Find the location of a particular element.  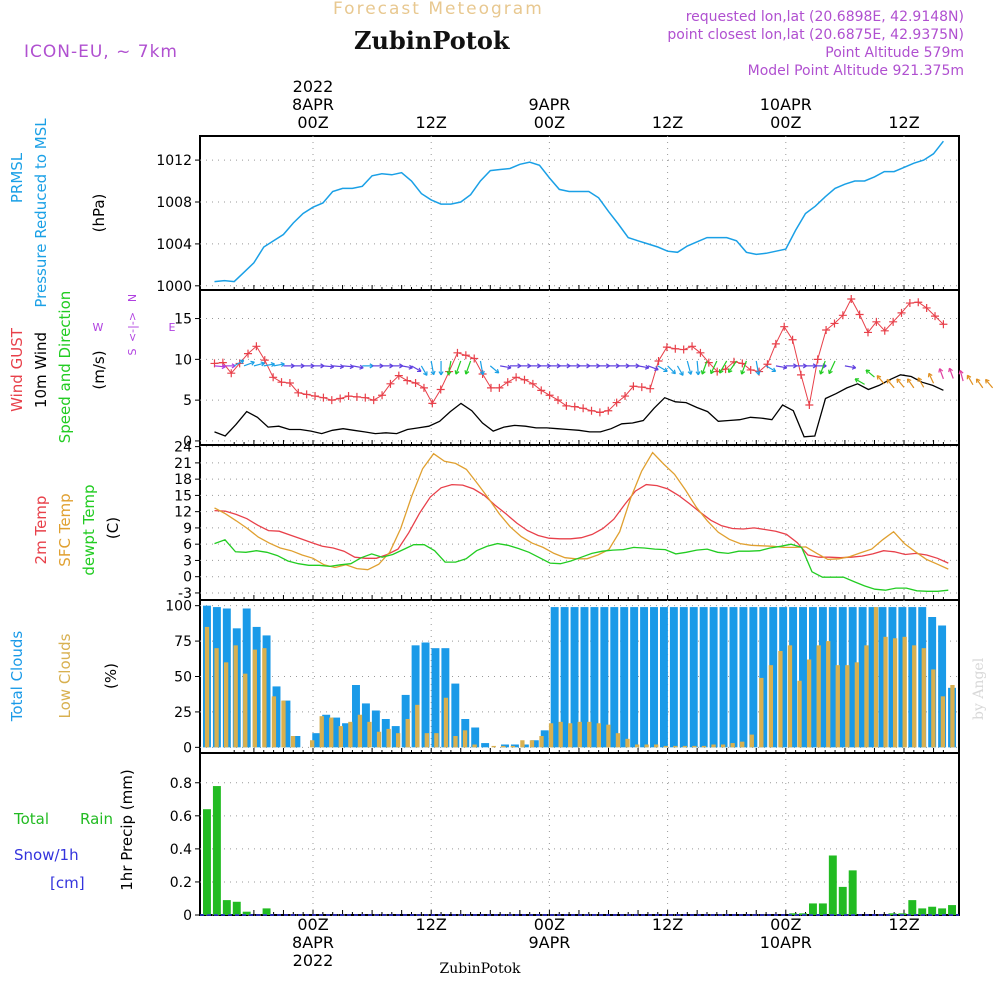

sfc-temp-line is located at coordinates (581, 511).